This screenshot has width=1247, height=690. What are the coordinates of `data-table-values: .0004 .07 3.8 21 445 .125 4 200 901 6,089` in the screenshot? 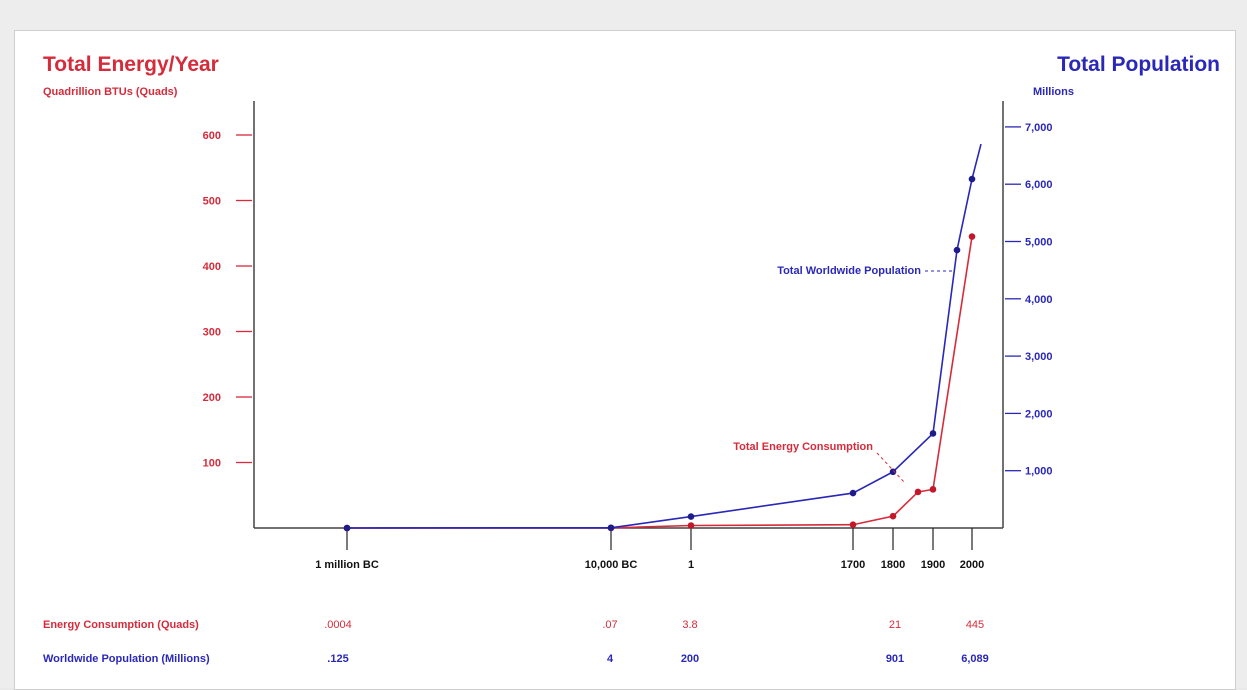 It's located at (656, 642).